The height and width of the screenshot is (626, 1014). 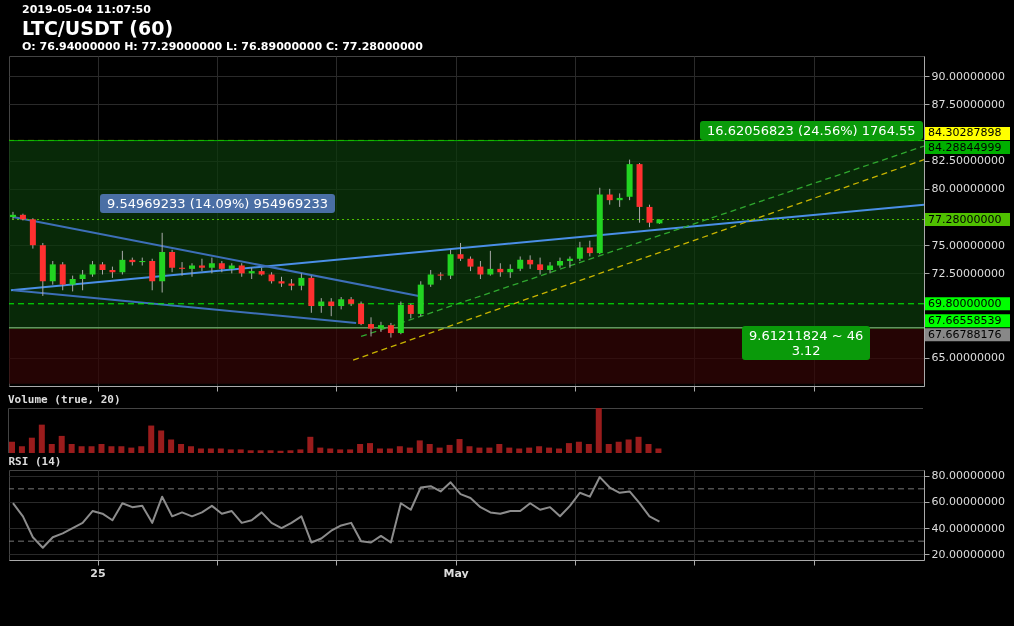 I want to click on chart-title: RSI (14), so click(x=35, y=461).